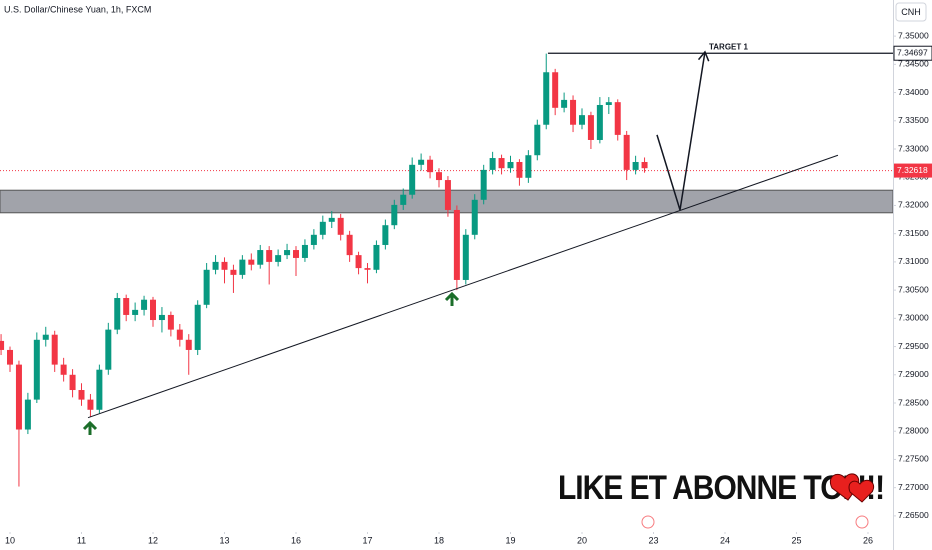 This screenshot has width=932, height=550. I want to click on currency-label: CNH, so click(911, 12).